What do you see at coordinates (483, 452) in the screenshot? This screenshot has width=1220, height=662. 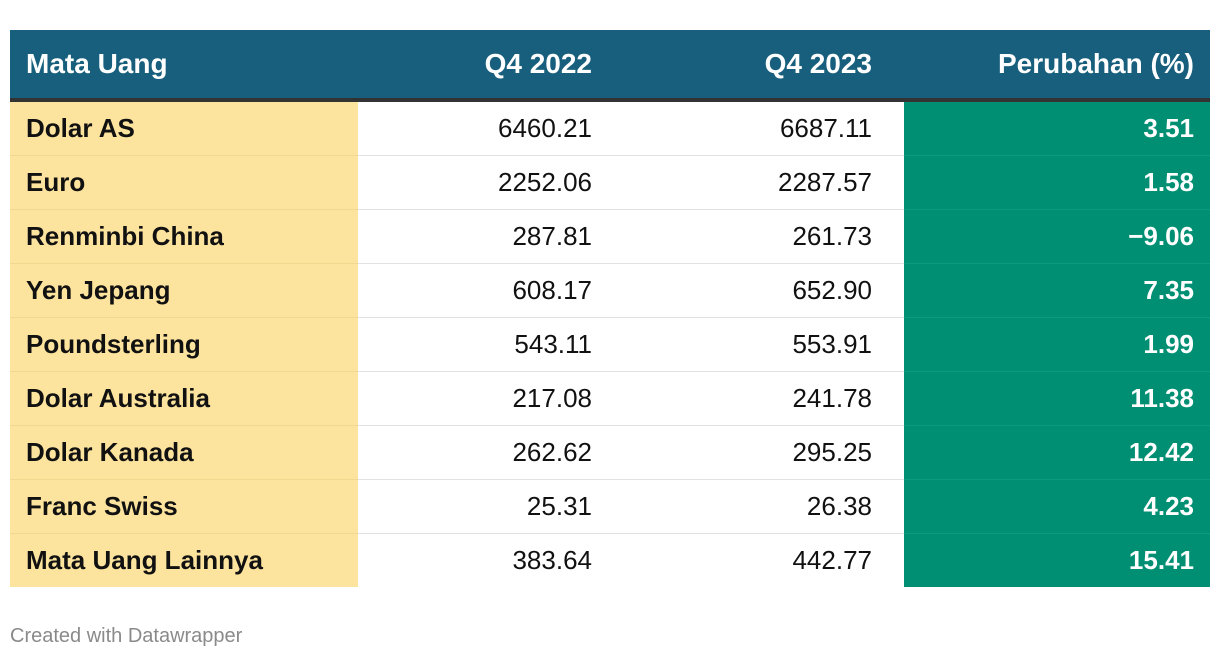 I see `q4-2022-value-cell: 262.62` at bounding box center [483, 452].